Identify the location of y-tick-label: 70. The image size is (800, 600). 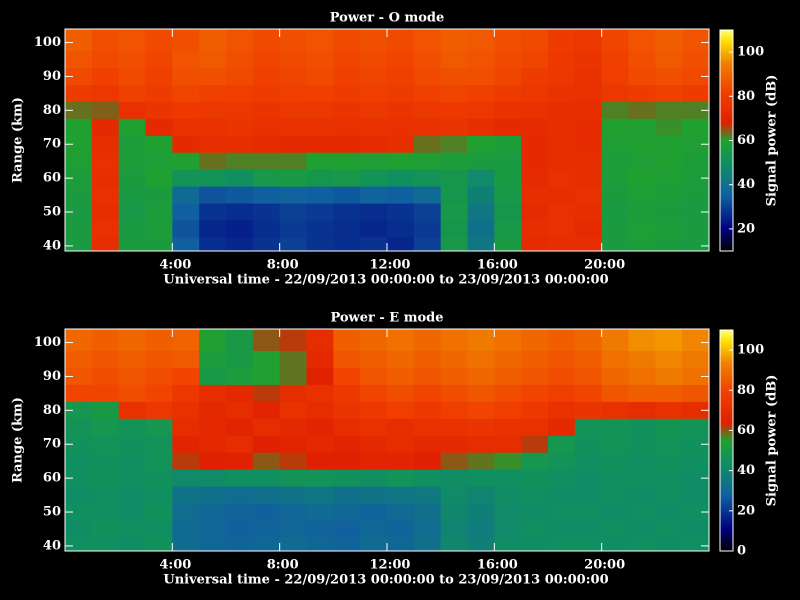
(52, 444).